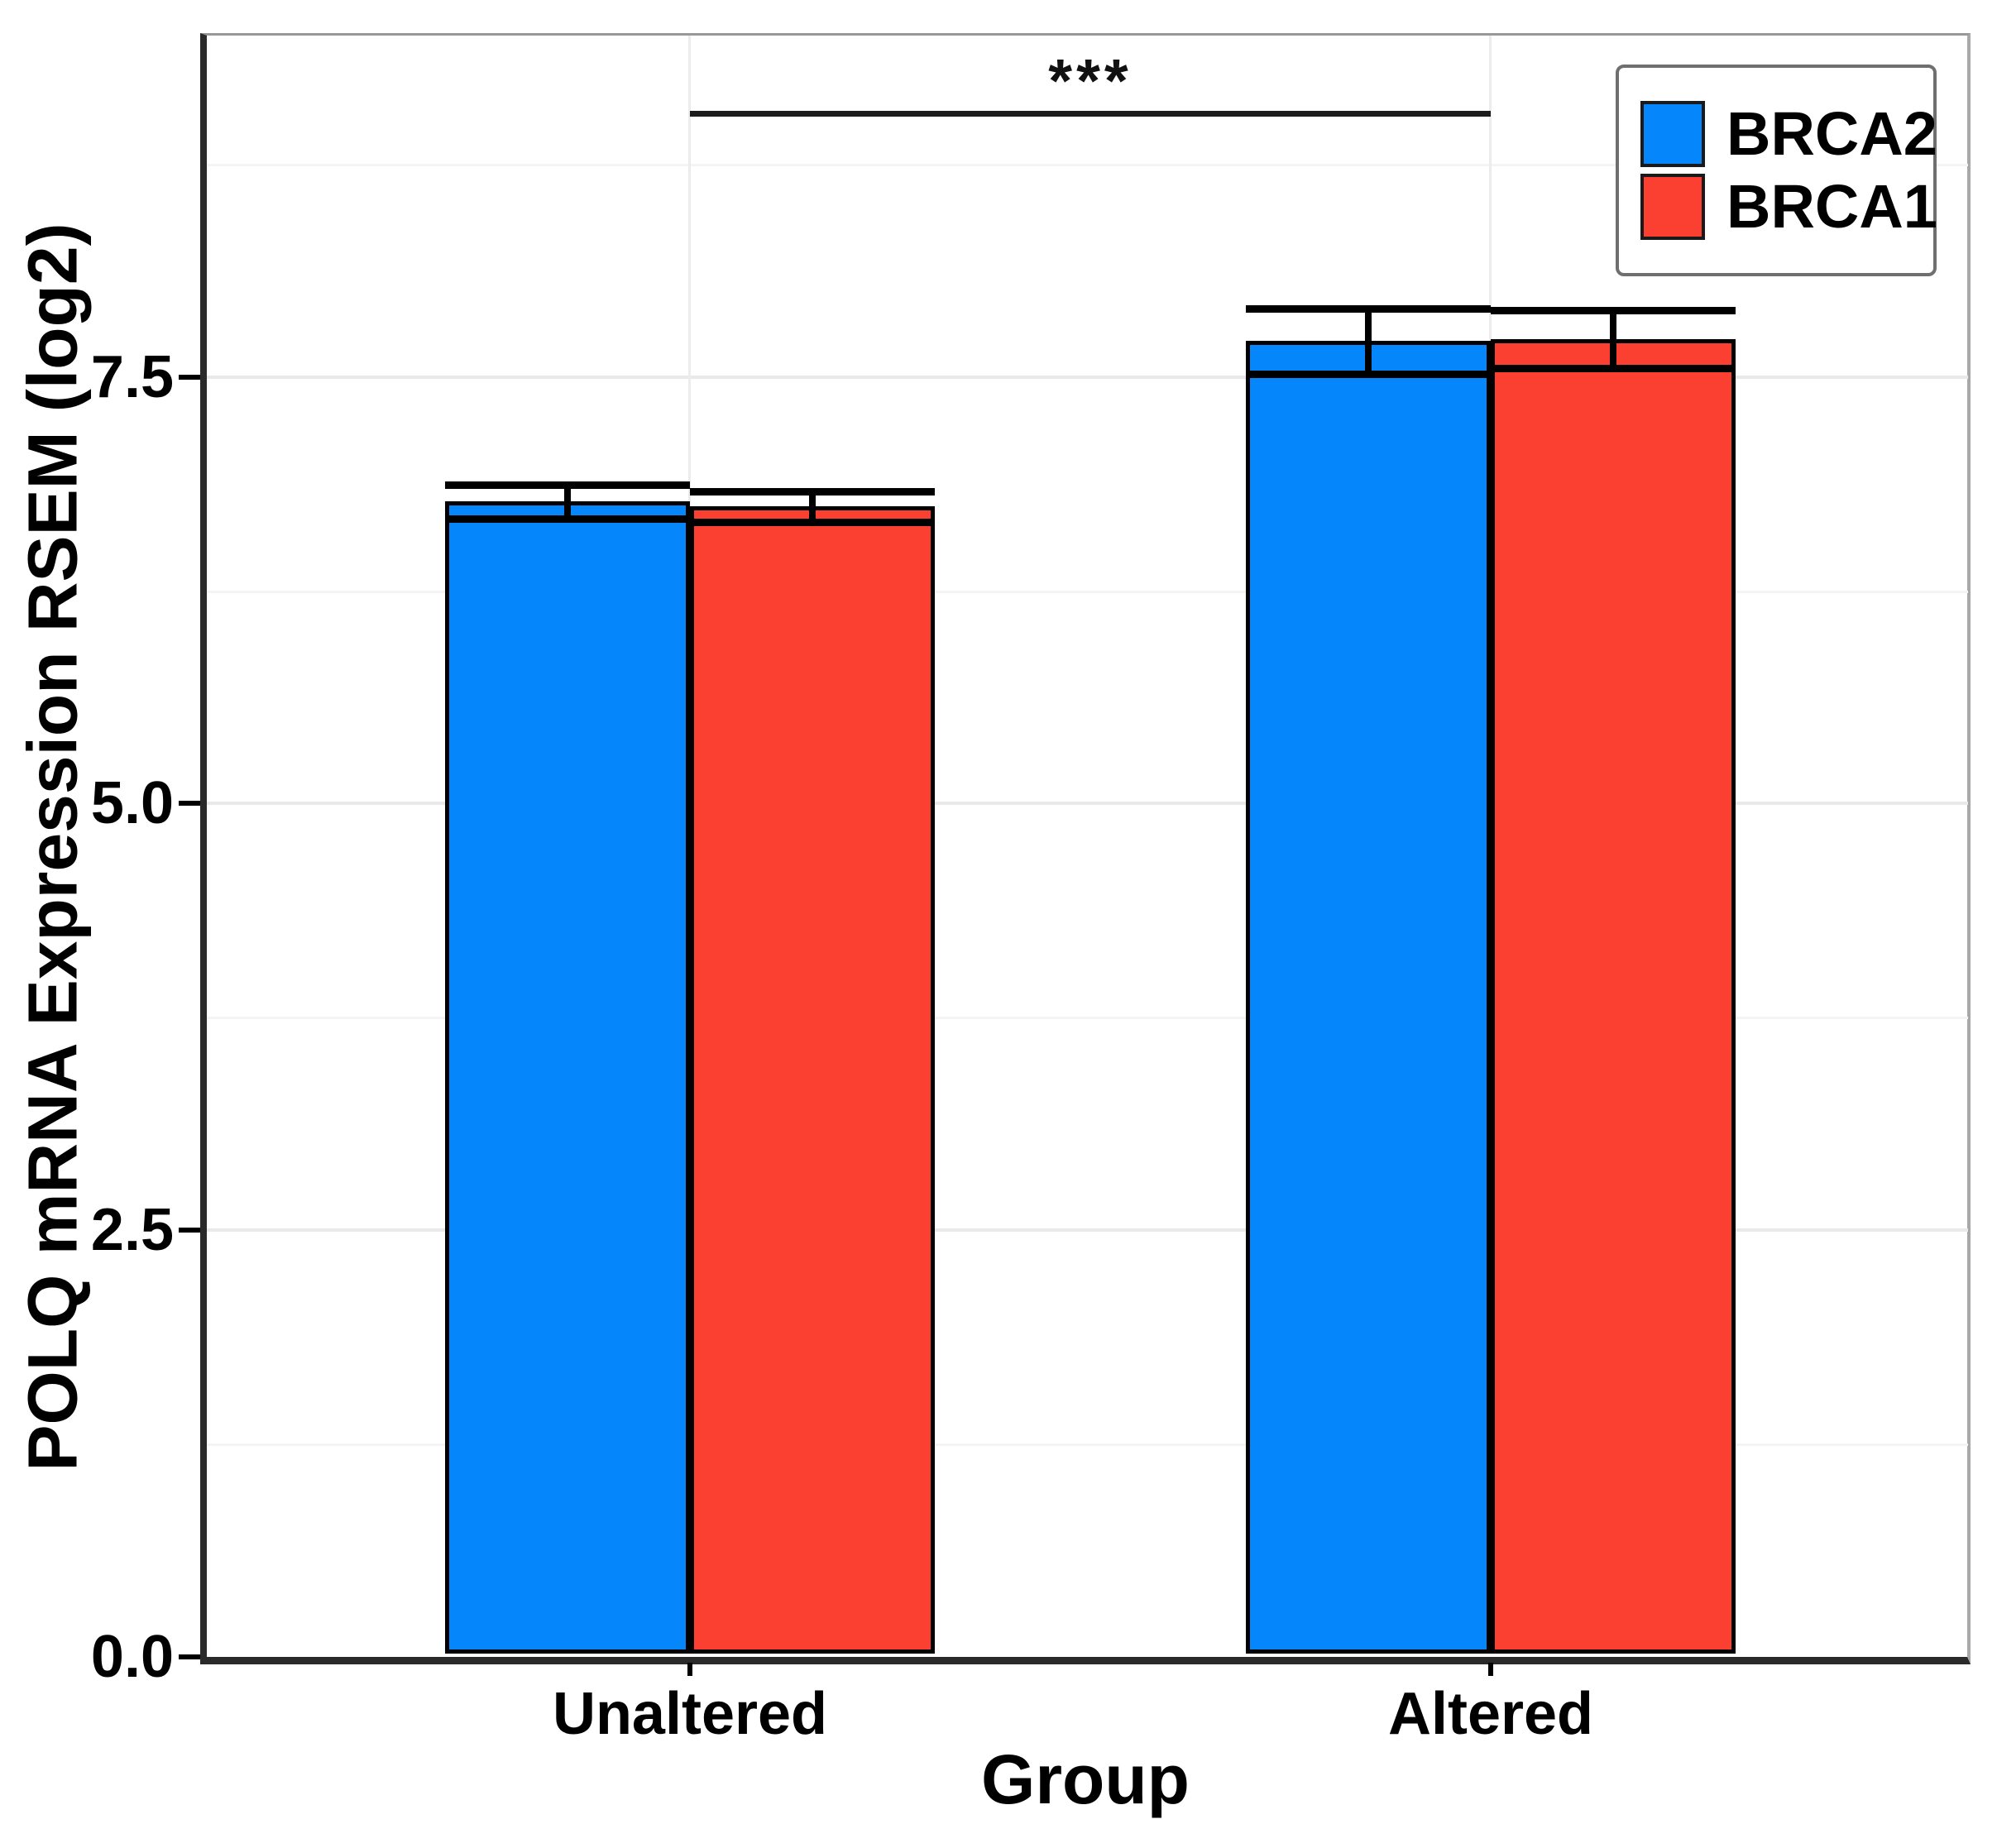 The image size is (1997, 1848). I want to click on legend: BRCA2 BRCA1, so click(1776, 170).